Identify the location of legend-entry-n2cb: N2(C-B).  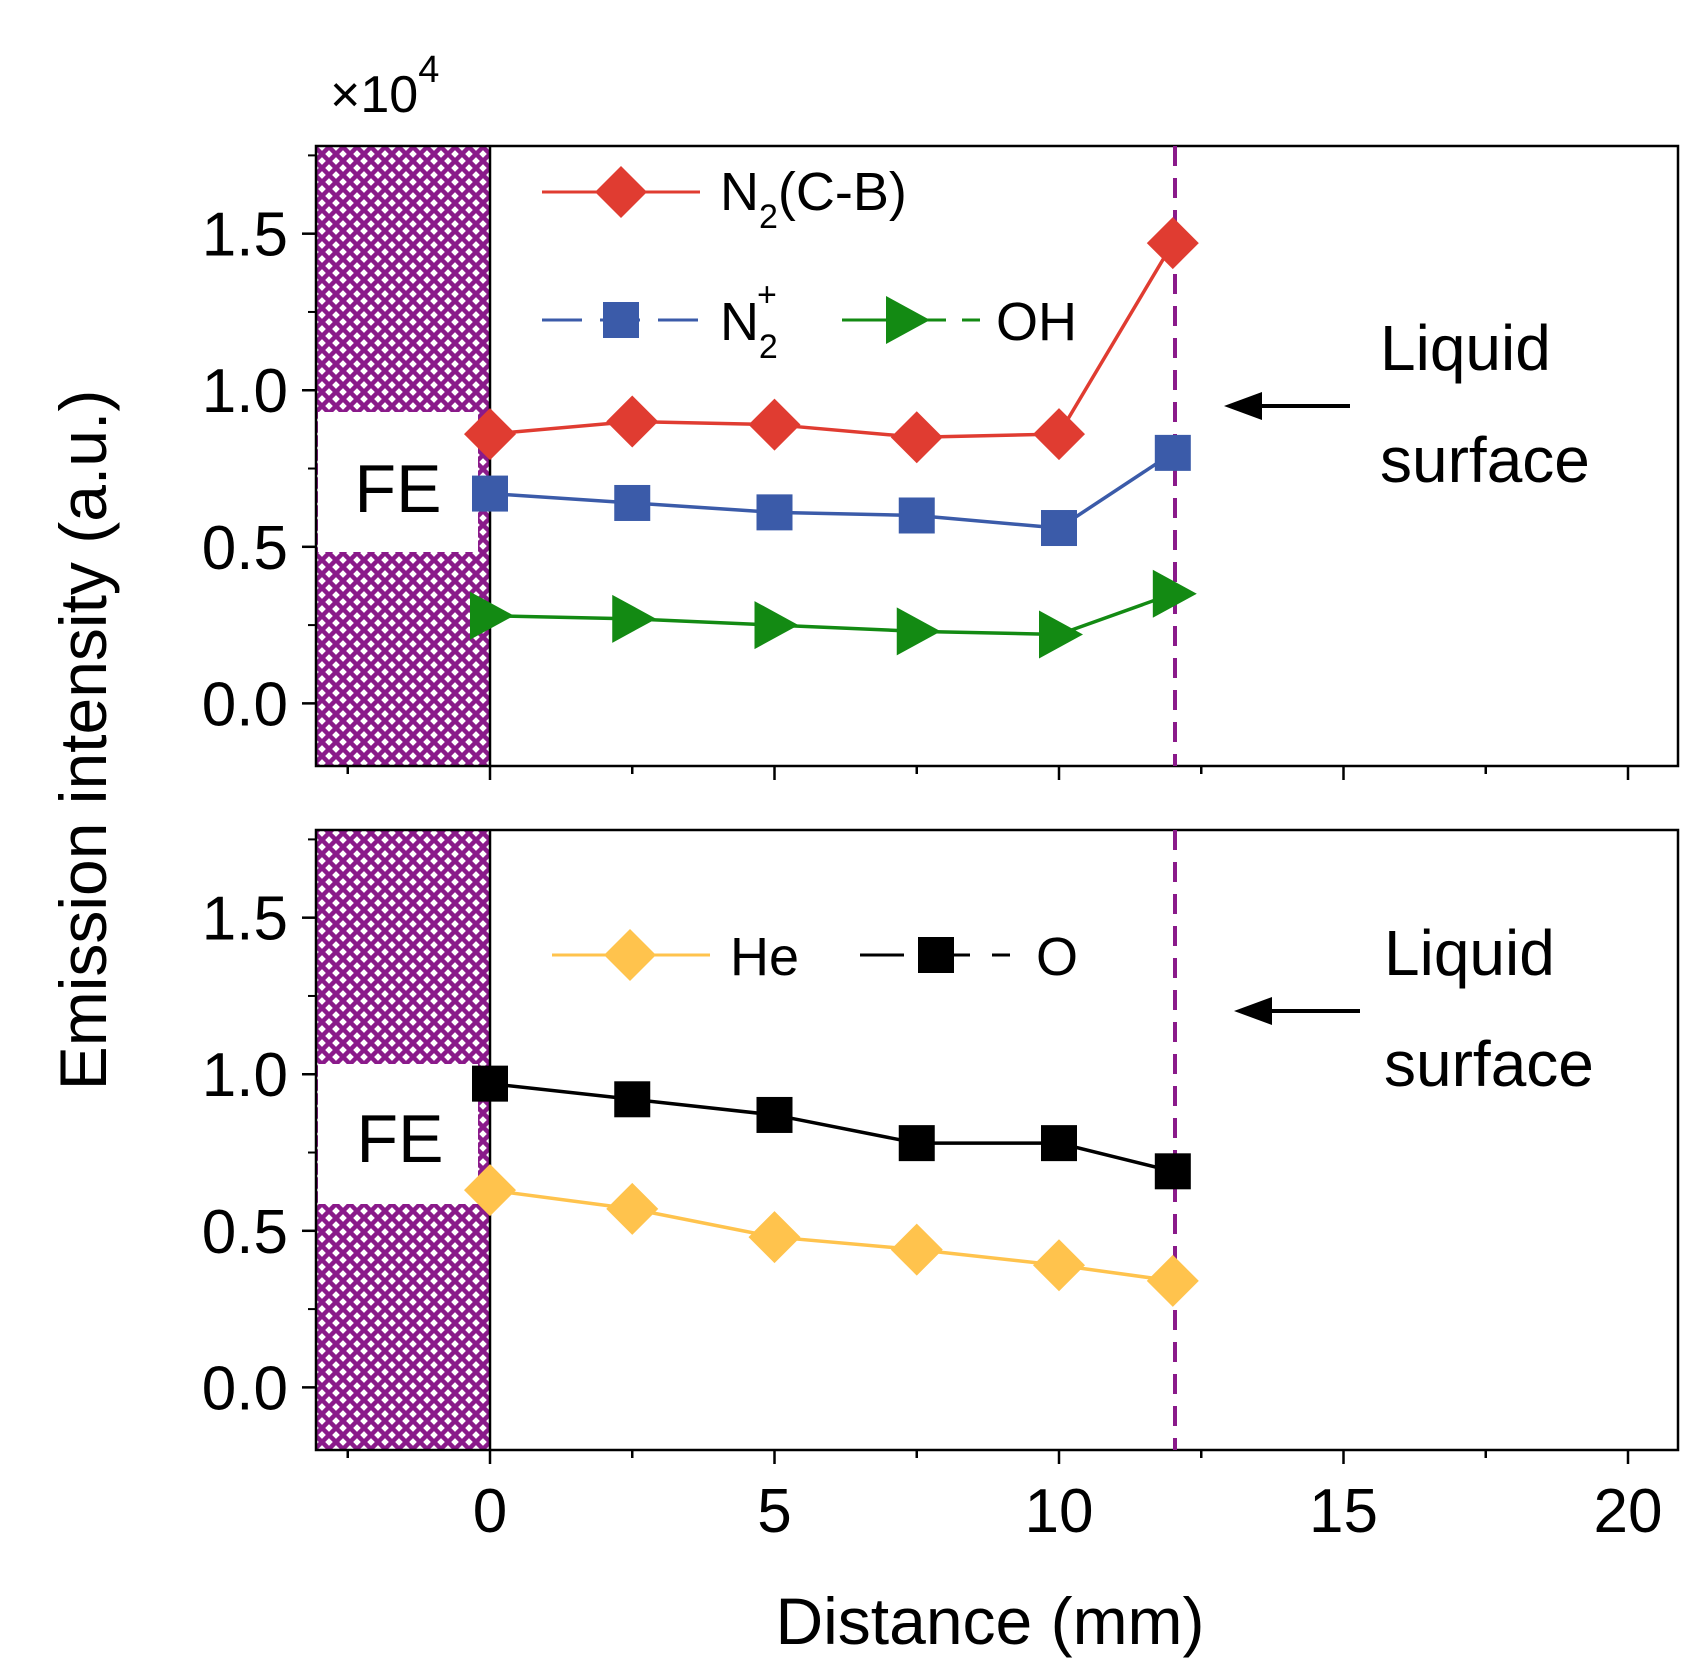
(724, 199).